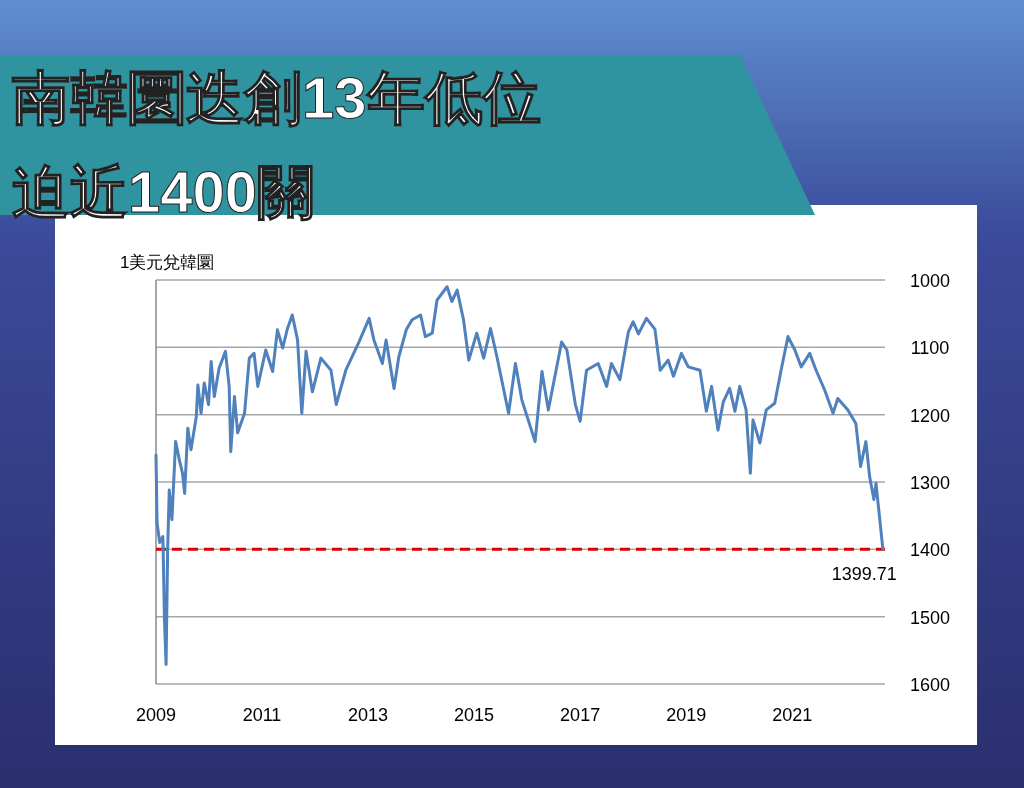 This screenshot has height=788, width=1024. What do you see at coordinates (686, 715) in the screenshot?
I see `x-tick-label: 2019` at bounding box center [686, 715].